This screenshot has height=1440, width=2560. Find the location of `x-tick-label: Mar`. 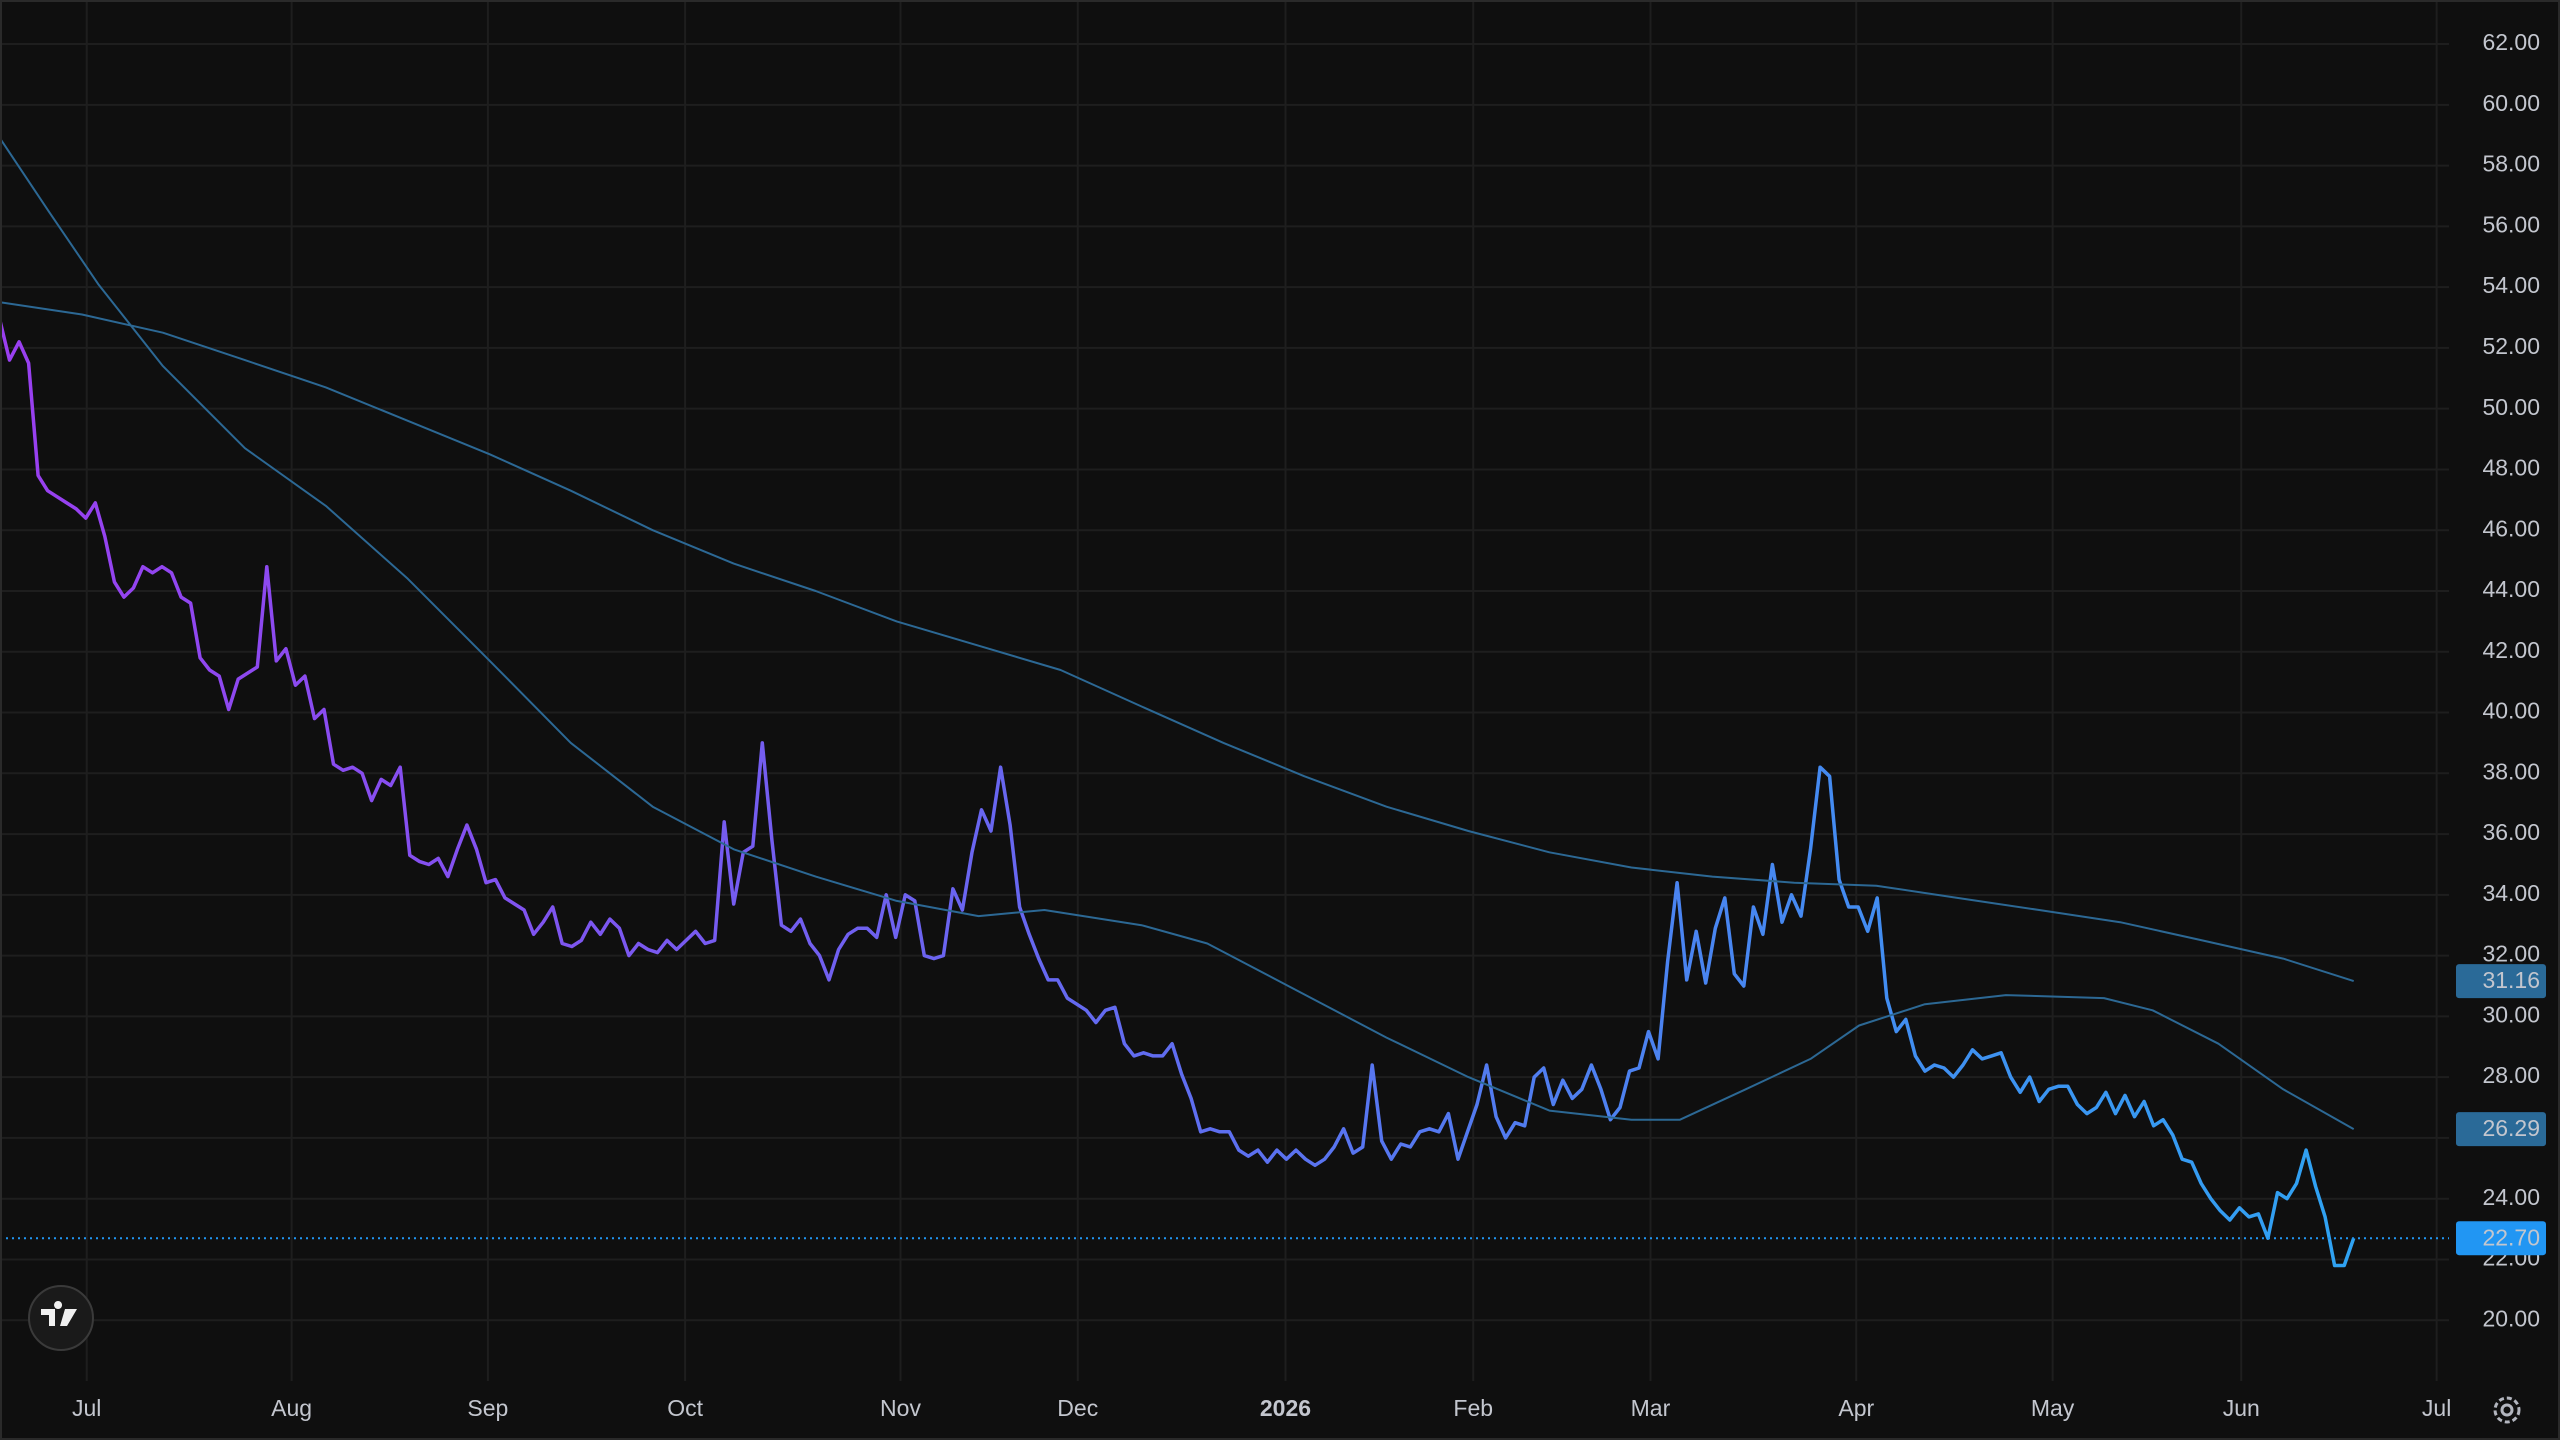

x-tick-label: Mar is located at coordinates (1651, 1408).